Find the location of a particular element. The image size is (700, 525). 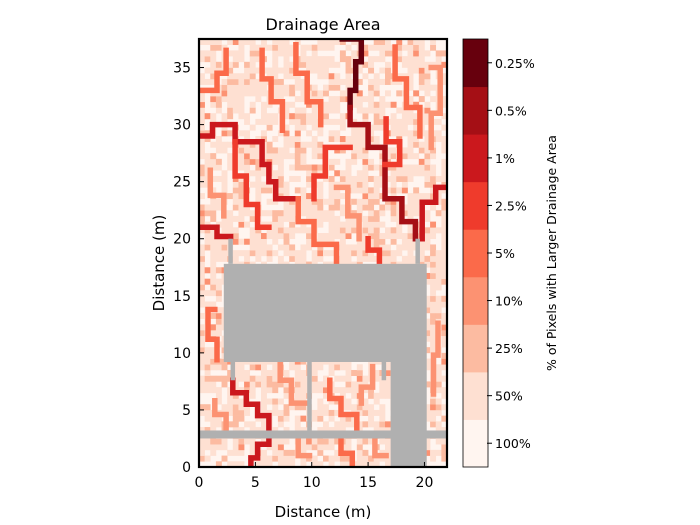

y-tick-label: 35 is located at coordinates (182, 69).